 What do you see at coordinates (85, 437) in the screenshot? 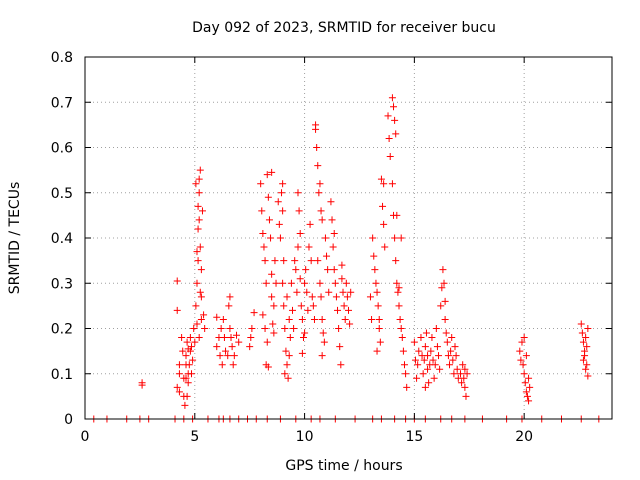
I see `x-tick-label: 0` at bounding box center [85, 437].